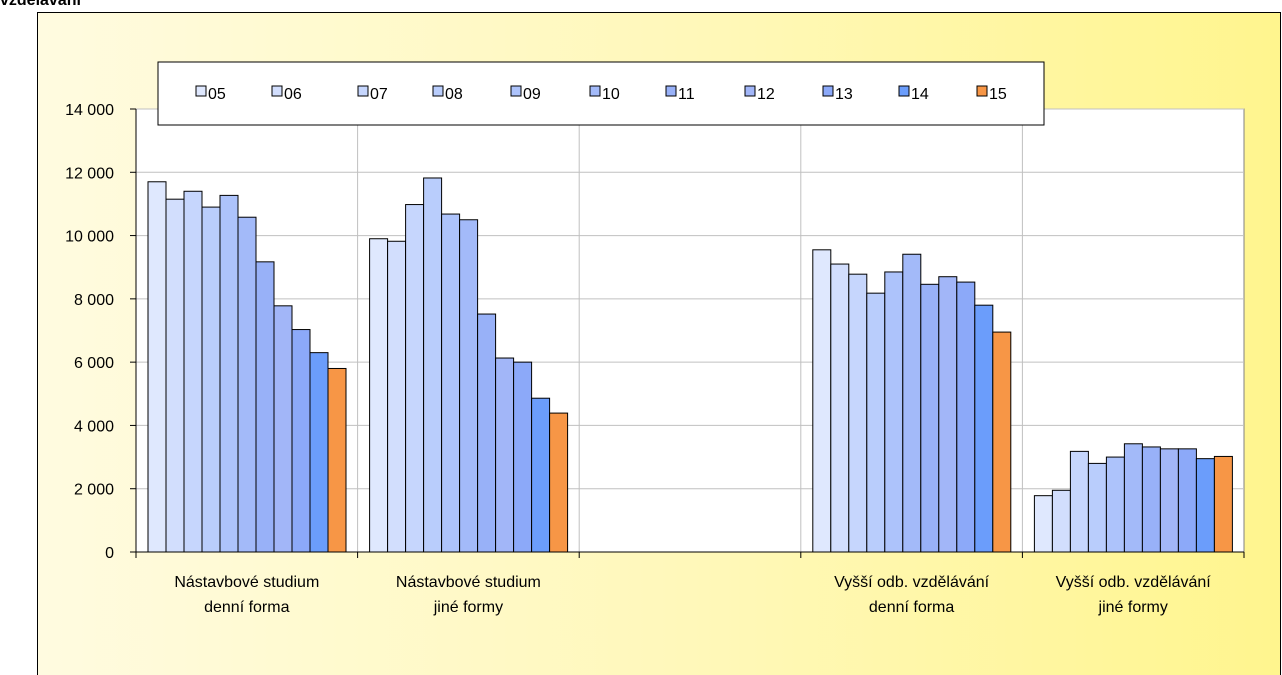 The height and width of the screenshot is (675, 1282). I want to click on legend-label: 09, so click(532, 94).